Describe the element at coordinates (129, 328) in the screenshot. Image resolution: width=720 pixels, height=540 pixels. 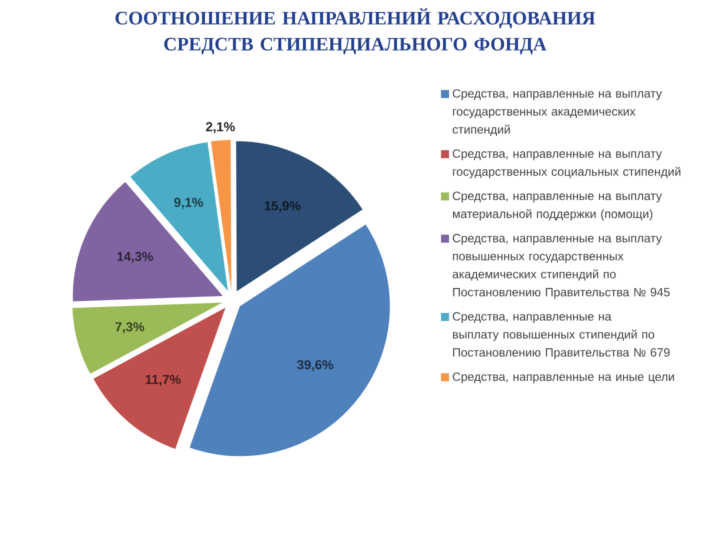
I see `data-label: 7,3%` at that location.